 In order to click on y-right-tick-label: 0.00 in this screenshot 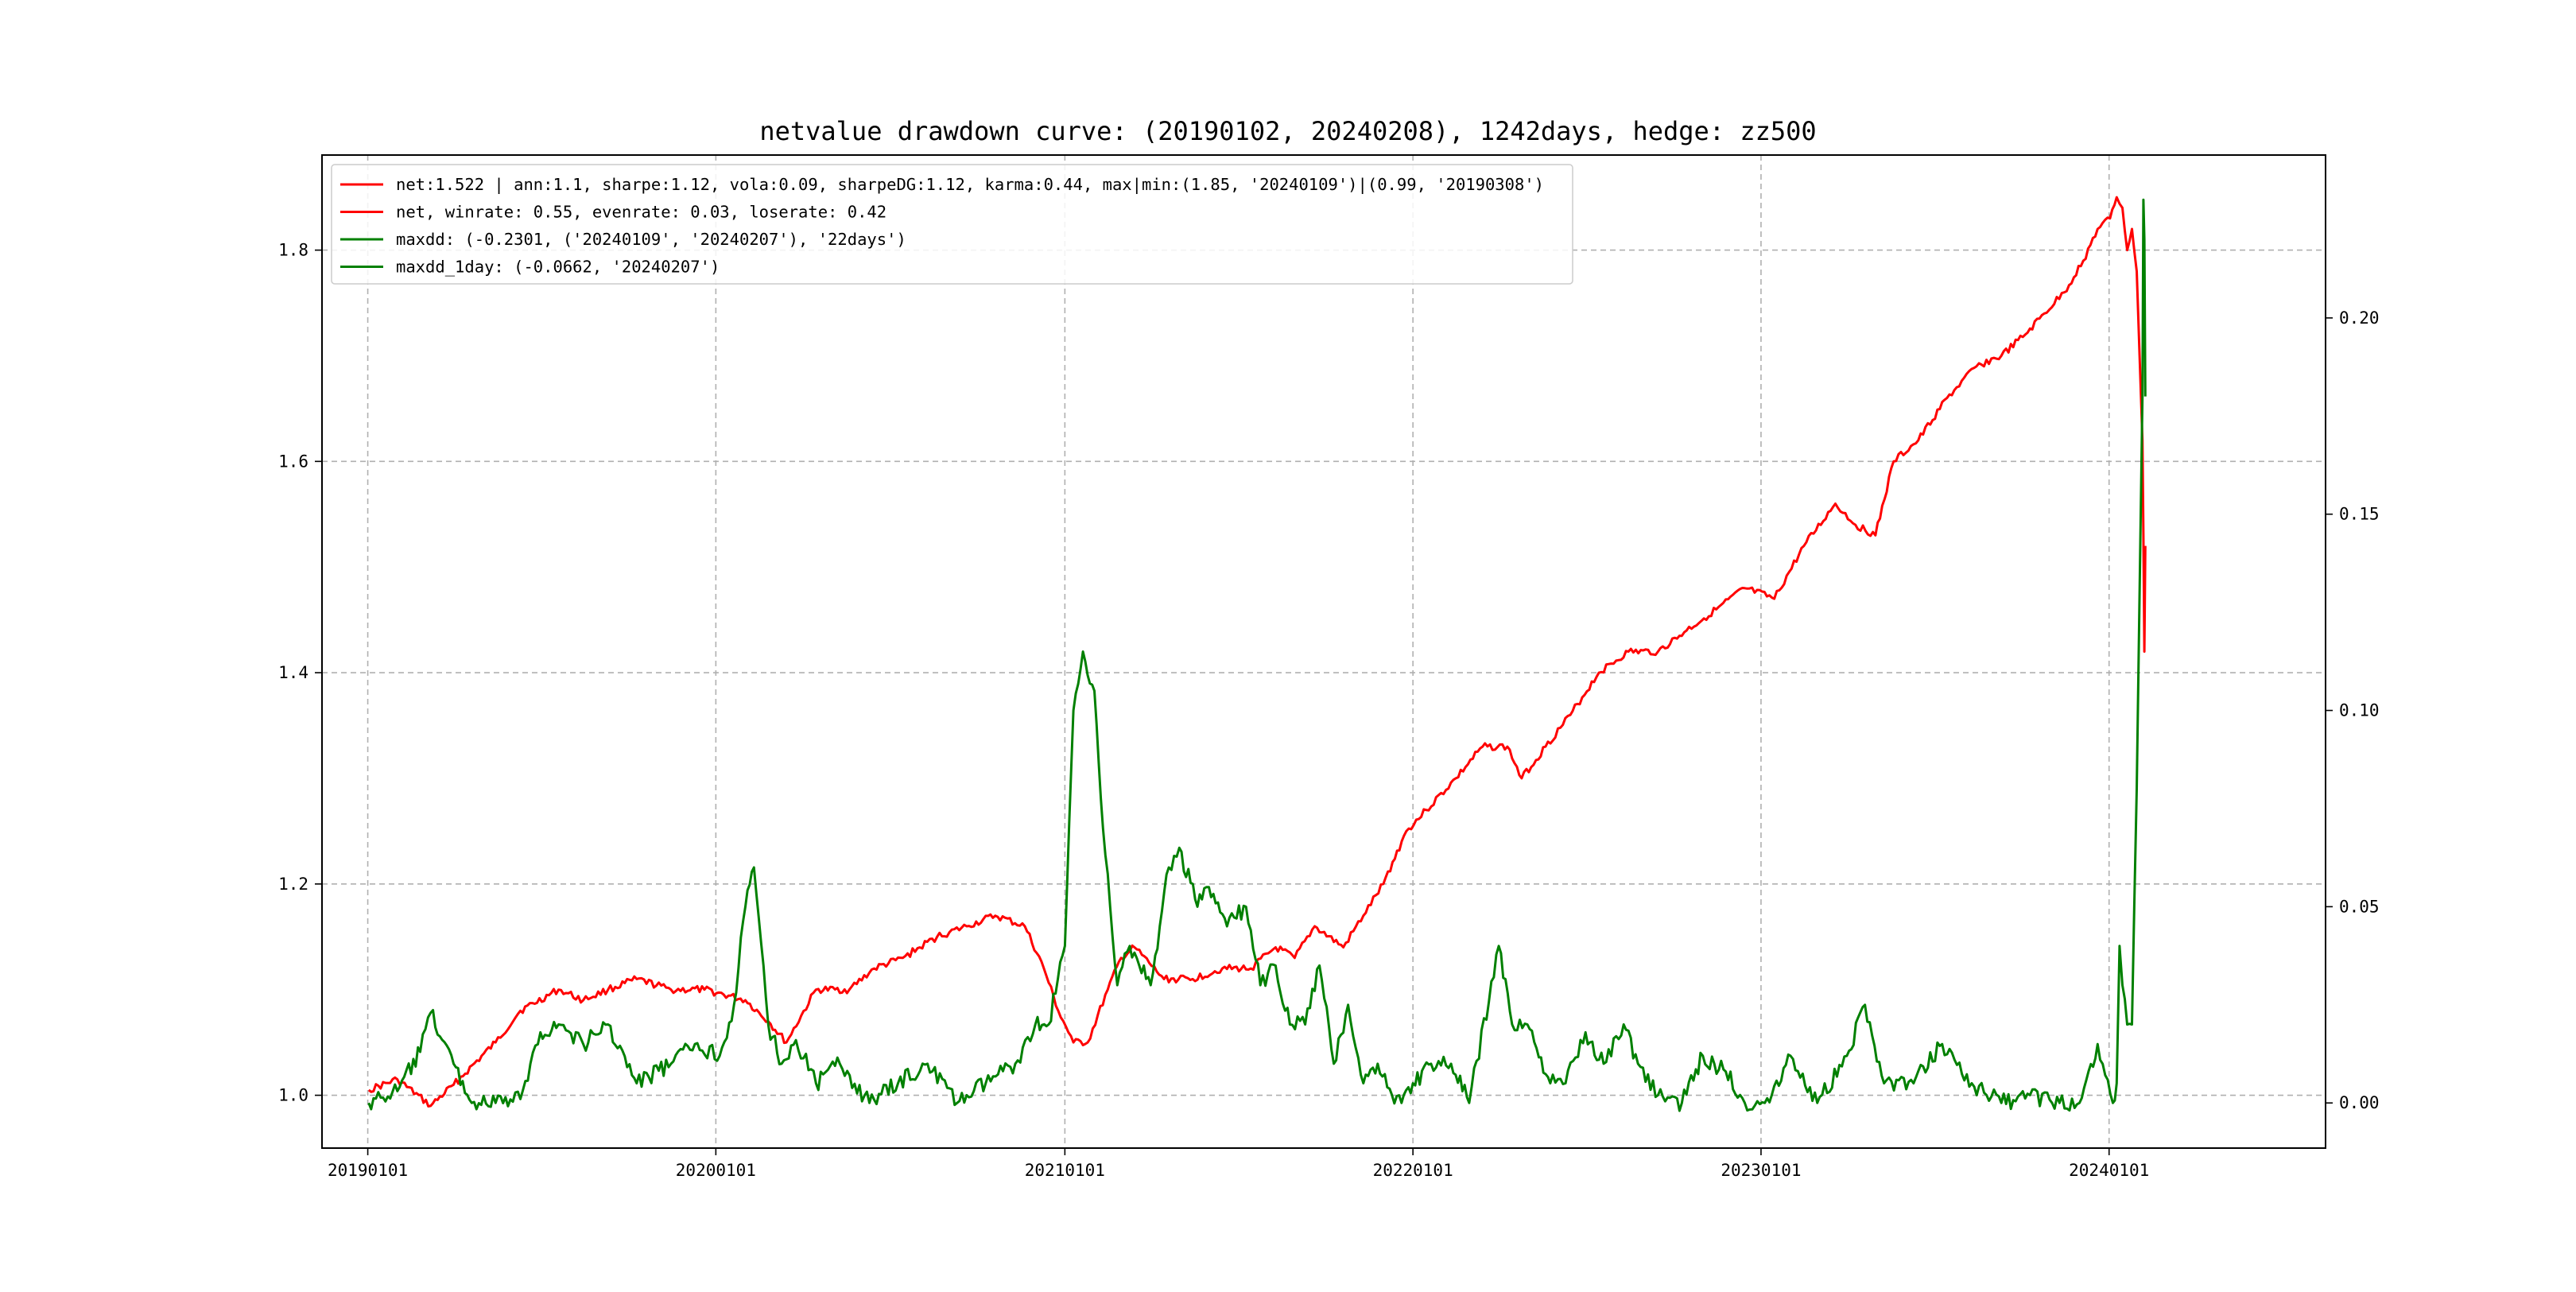, I will do `click(2359, 1103)`.